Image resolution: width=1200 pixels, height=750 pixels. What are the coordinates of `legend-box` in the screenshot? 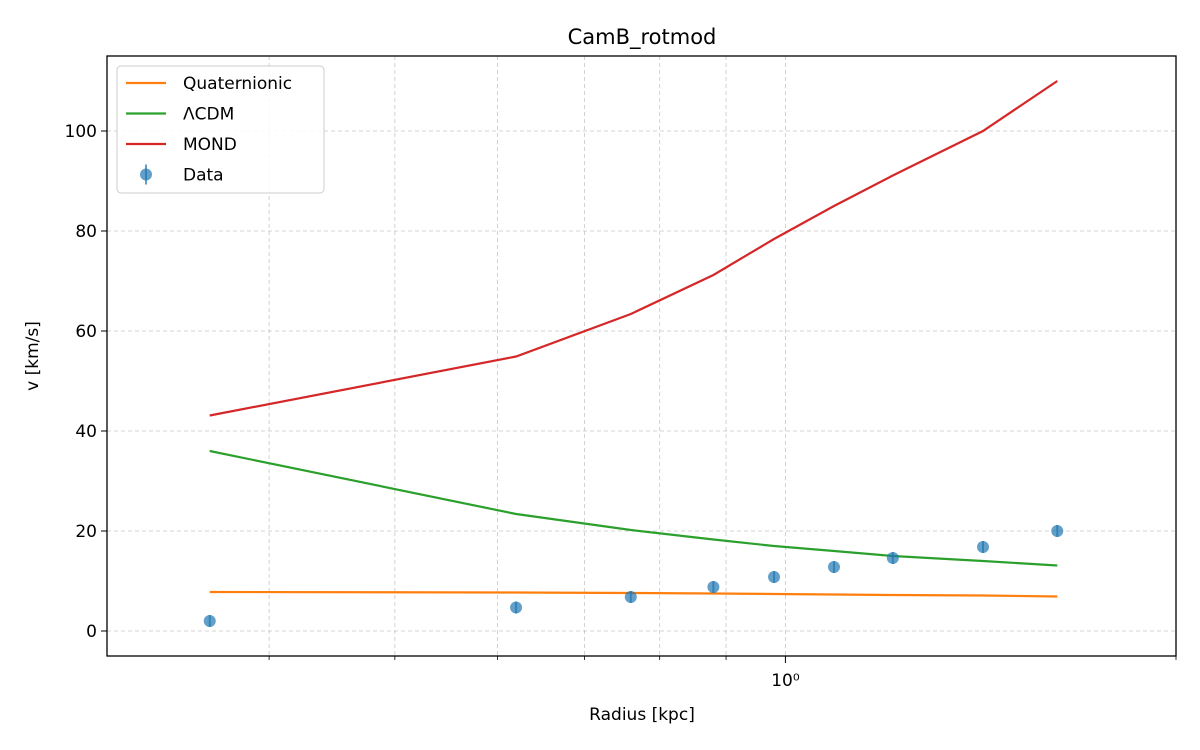 It's located at (220, 129).